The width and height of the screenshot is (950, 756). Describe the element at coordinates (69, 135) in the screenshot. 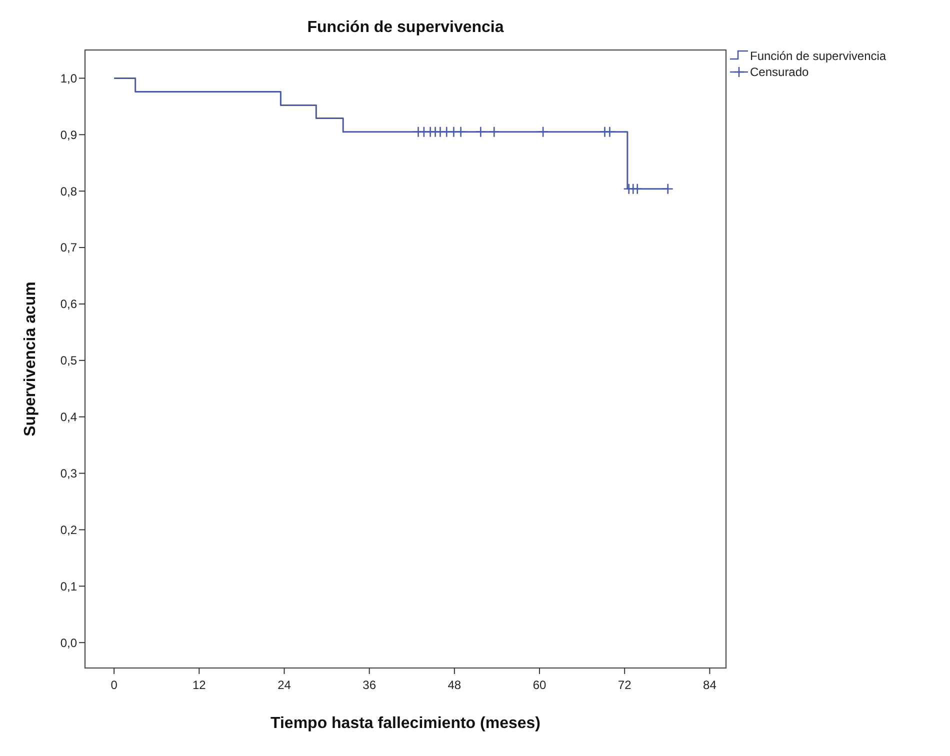

I see `y-tick-label: 0,9` at that location.